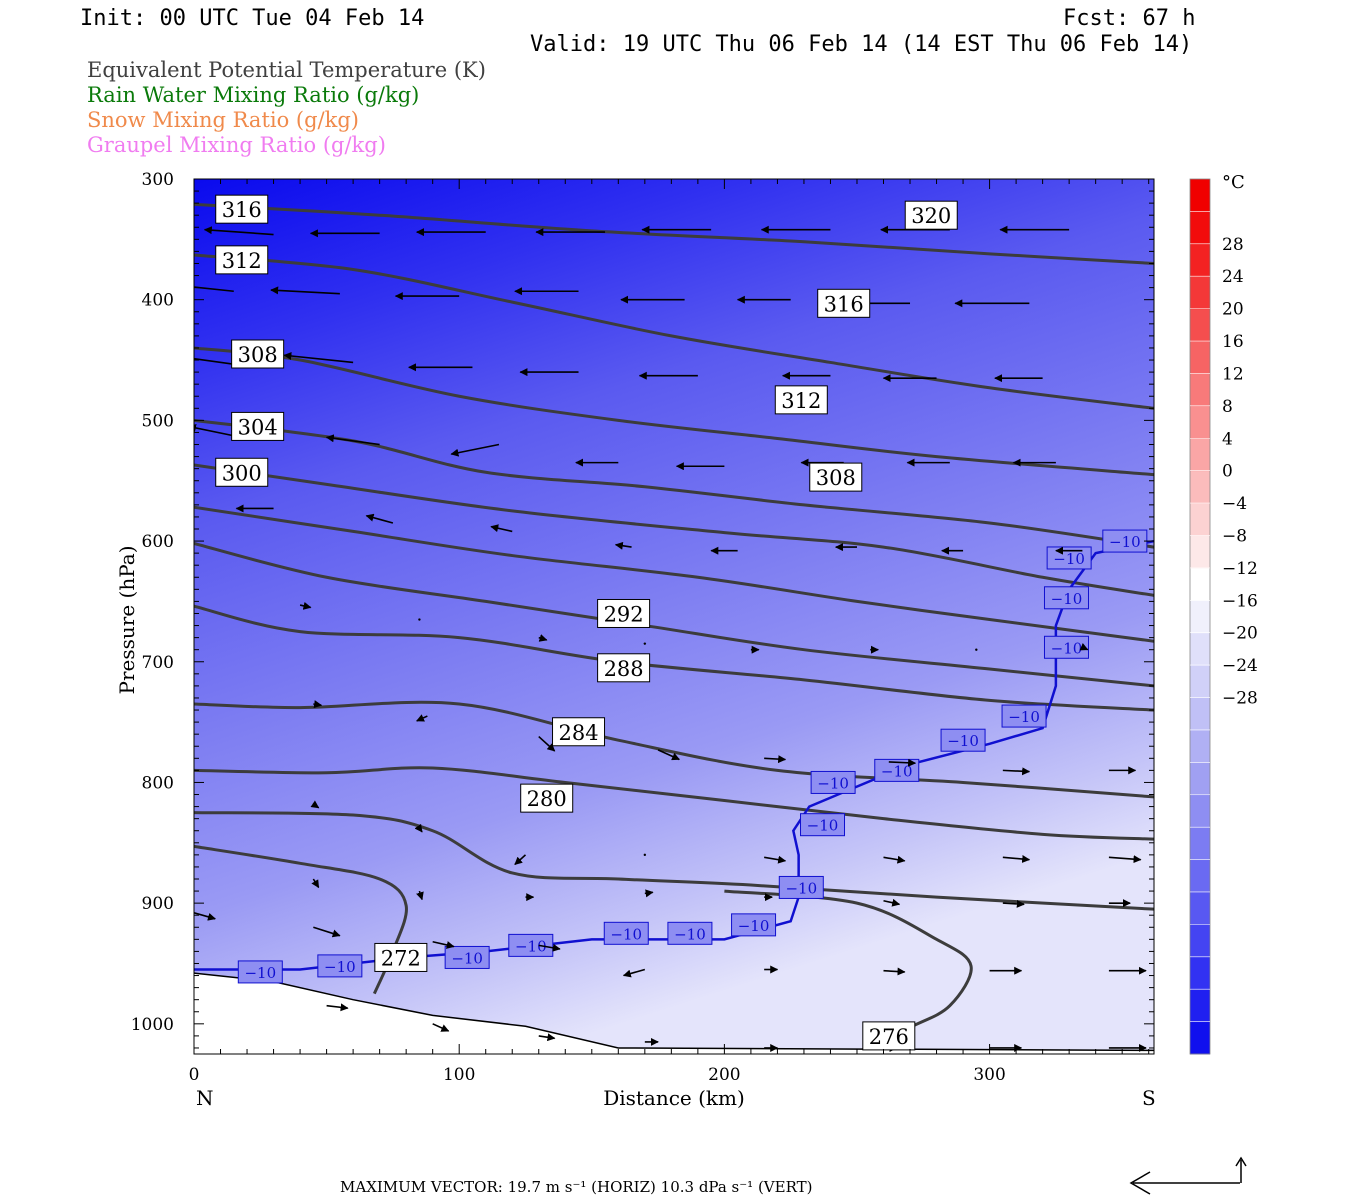  I want to click on theta-e-label: 272, so click(401, 957).